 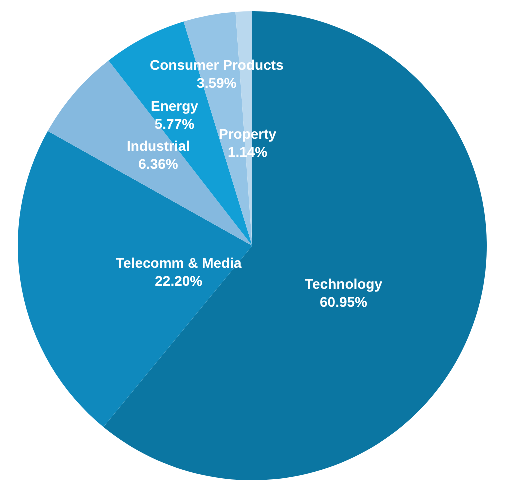 I want to click on slice-label: Telecomm & Media, so click(x=179, y=263).